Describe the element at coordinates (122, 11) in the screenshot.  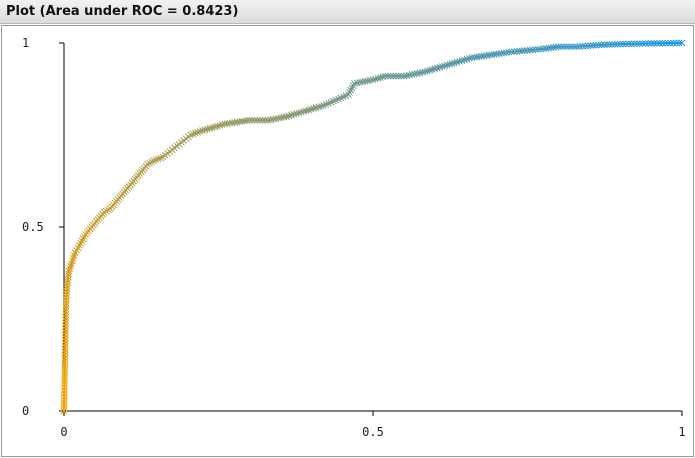
I see `plot-title: Plot (Area under ROC = 0.8423)` at that location.